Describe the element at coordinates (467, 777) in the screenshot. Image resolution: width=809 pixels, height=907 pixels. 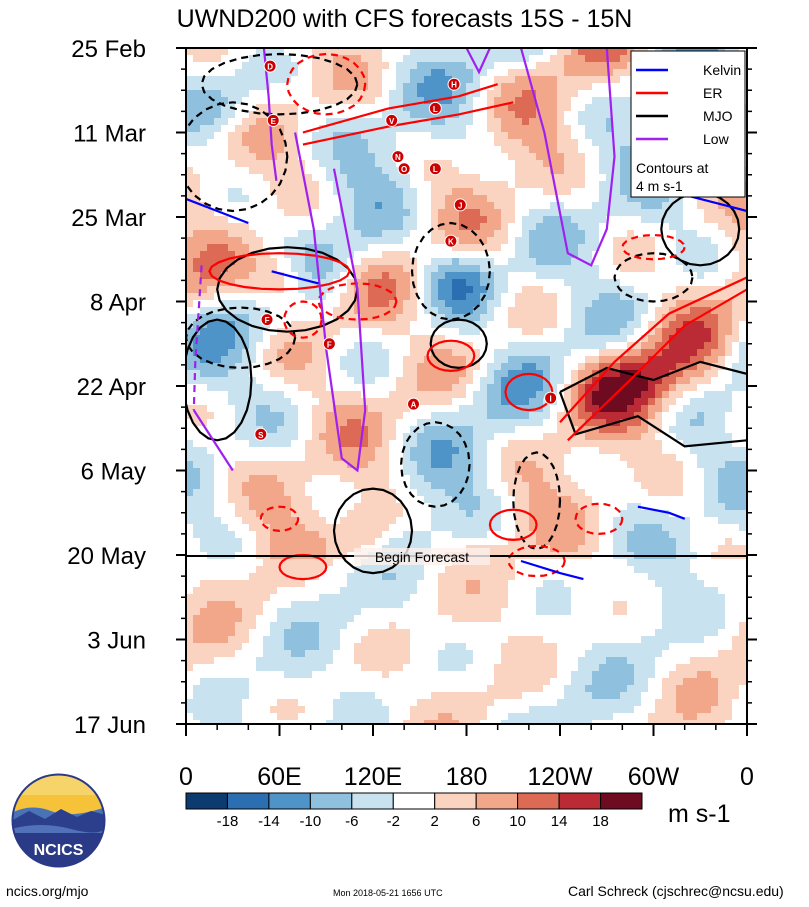
I see `x-tick-label: 180` at that location.